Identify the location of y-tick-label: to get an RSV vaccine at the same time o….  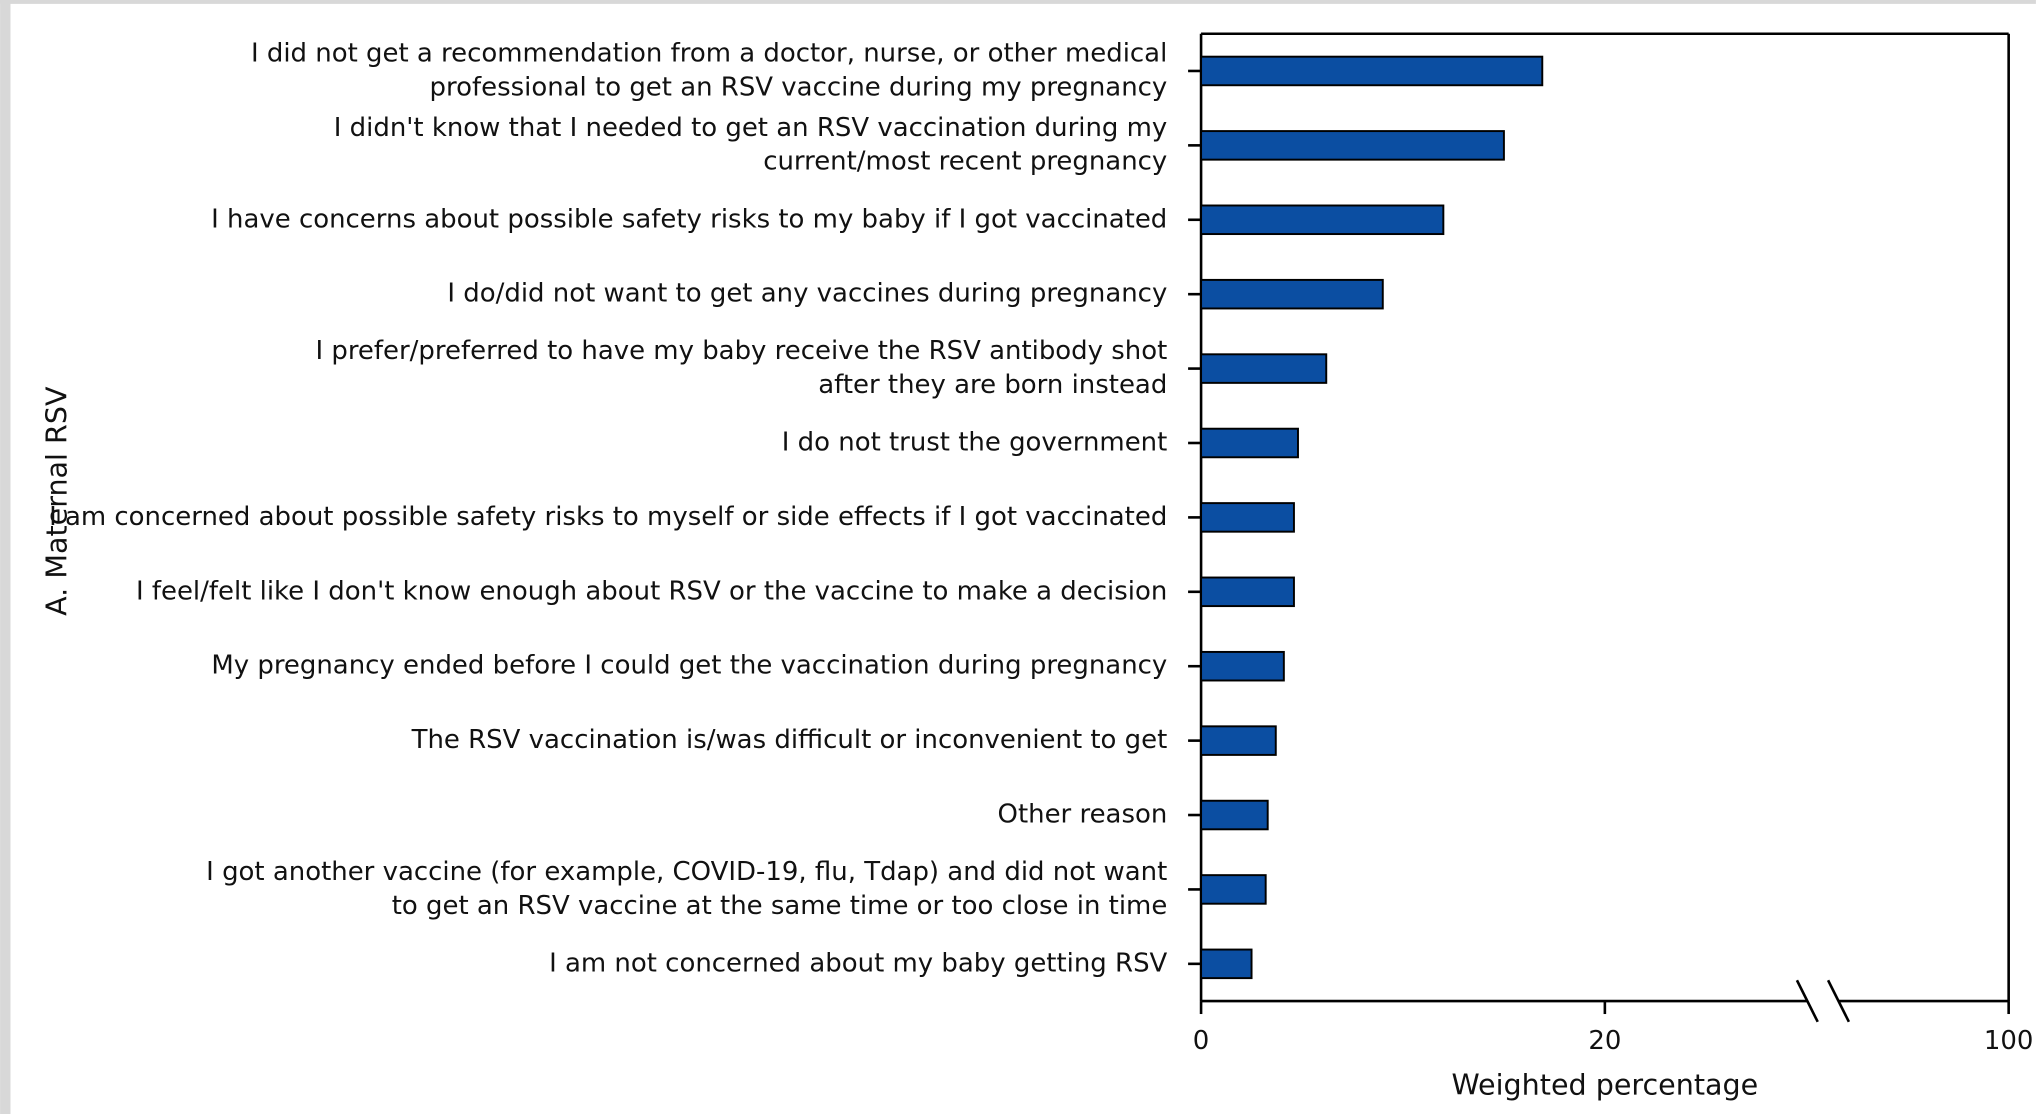
(780, 906).